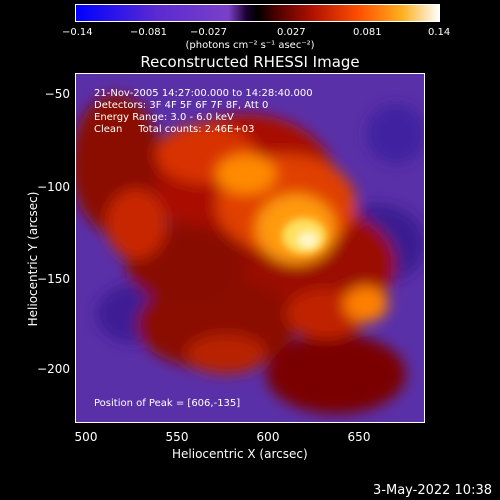 This screenshot has height=500, width=500. Describe the element at coordinates (77, 32) in the screenshot. I see `colorbar-tick: −0.14` at that location.